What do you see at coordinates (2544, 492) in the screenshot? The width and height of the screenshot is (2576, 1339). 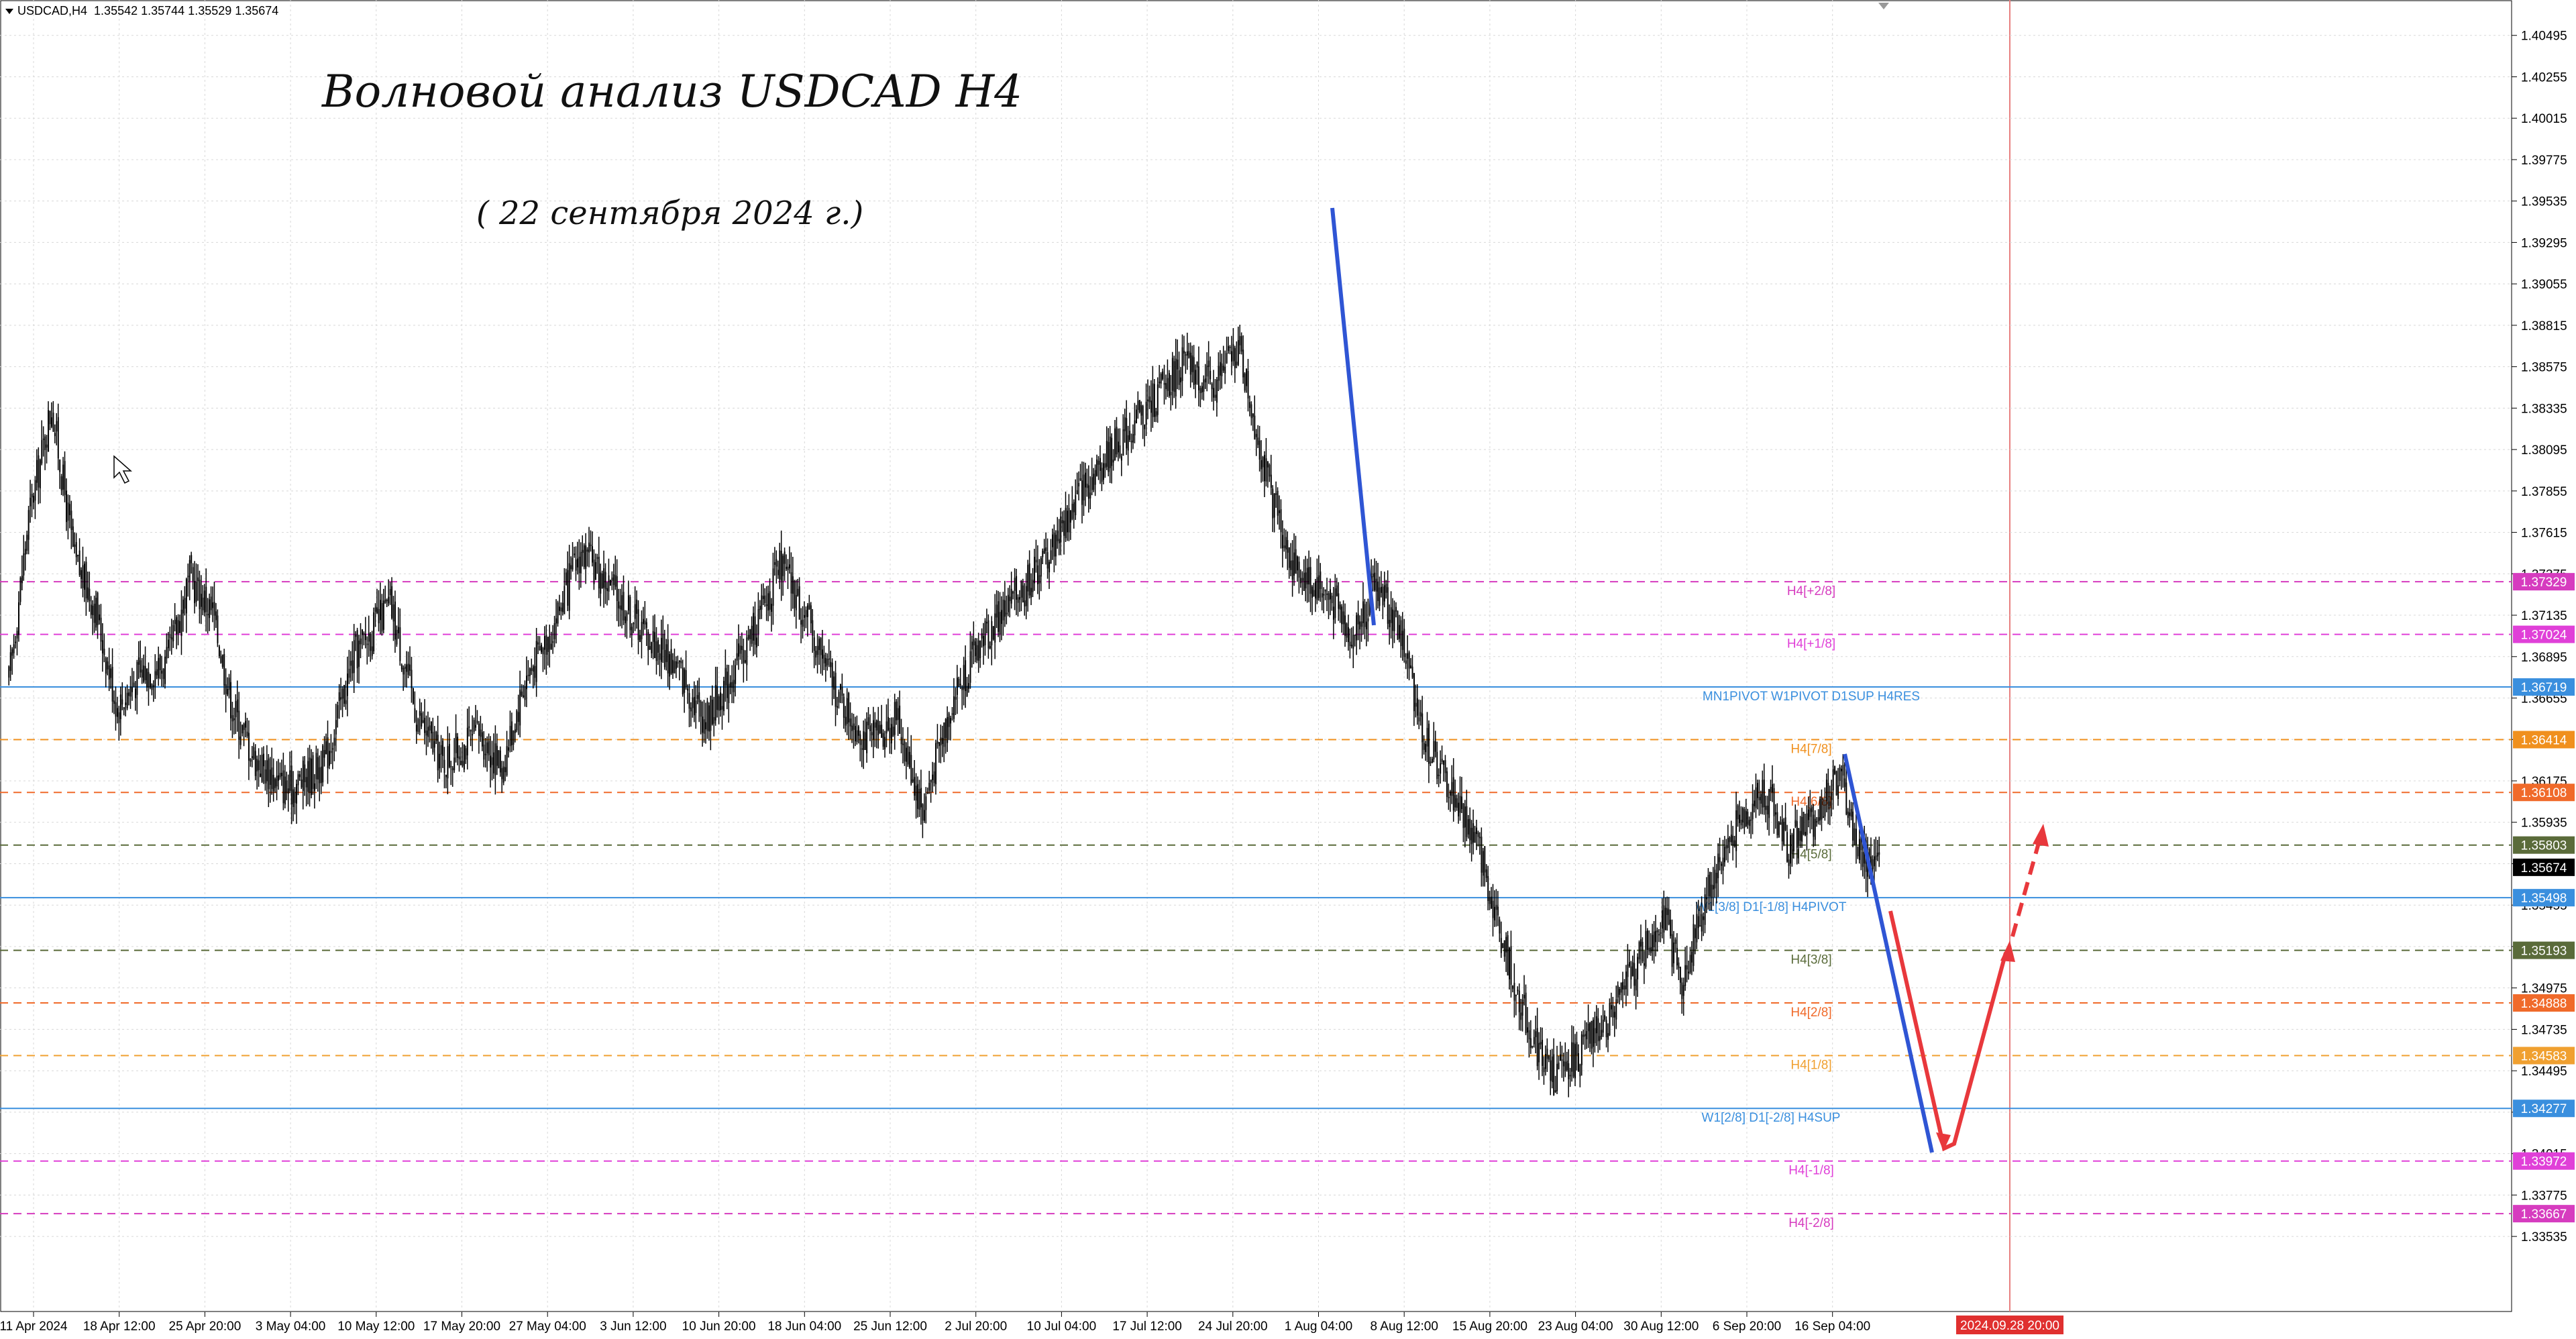 I see `price-tick-label: 1.37855` at bounding box center [2544, 492].